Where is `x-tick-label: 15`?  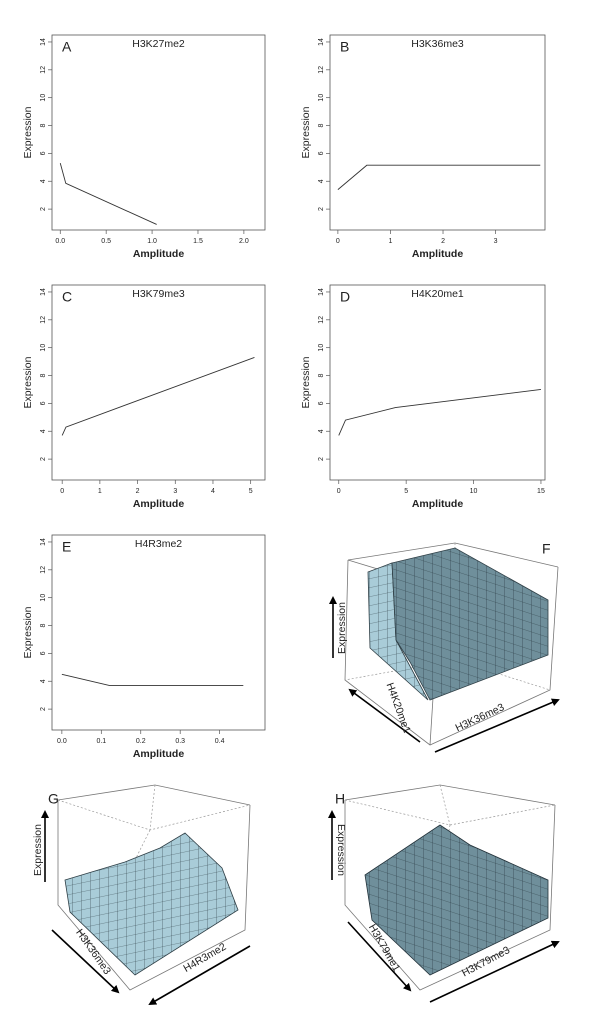 x-tick-label: 15 is located at coordinates (541, 491).